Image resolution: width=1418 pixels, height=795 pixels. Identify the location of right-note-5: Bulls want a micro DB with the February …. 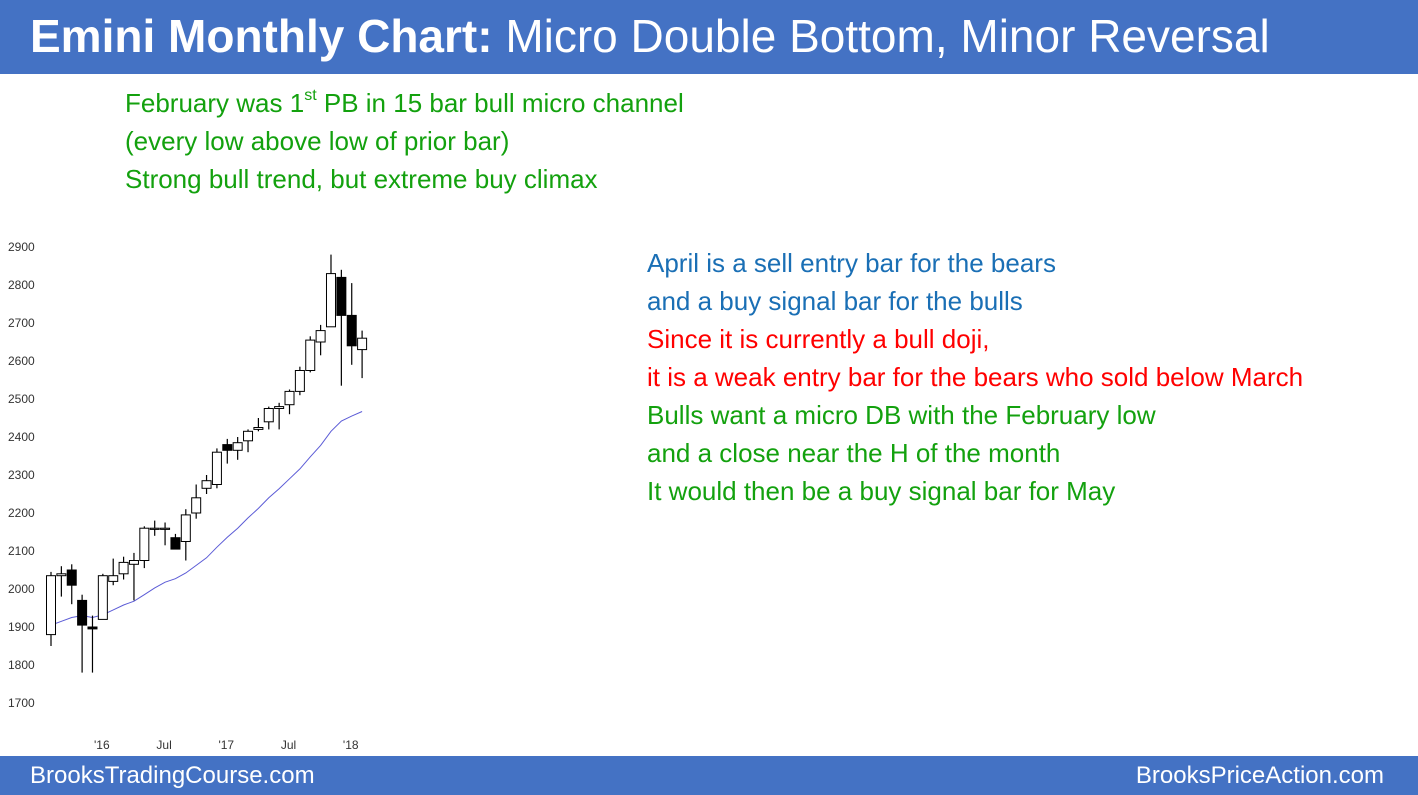
(901, 415).